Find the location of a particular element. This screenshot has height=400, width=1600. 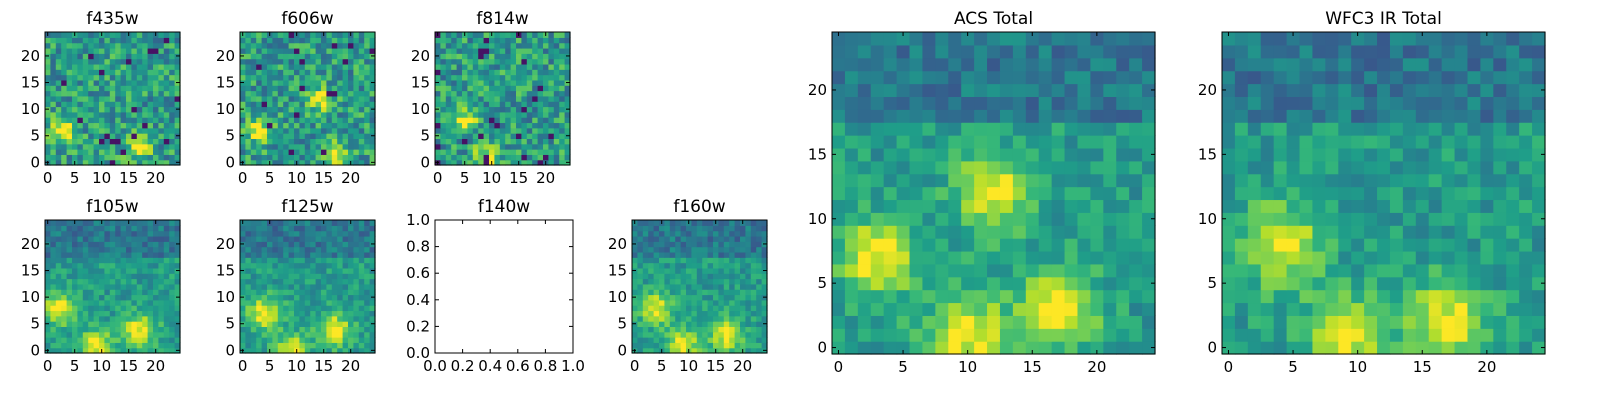

x-tick-label: 20 is located at coordinates (742, 366).